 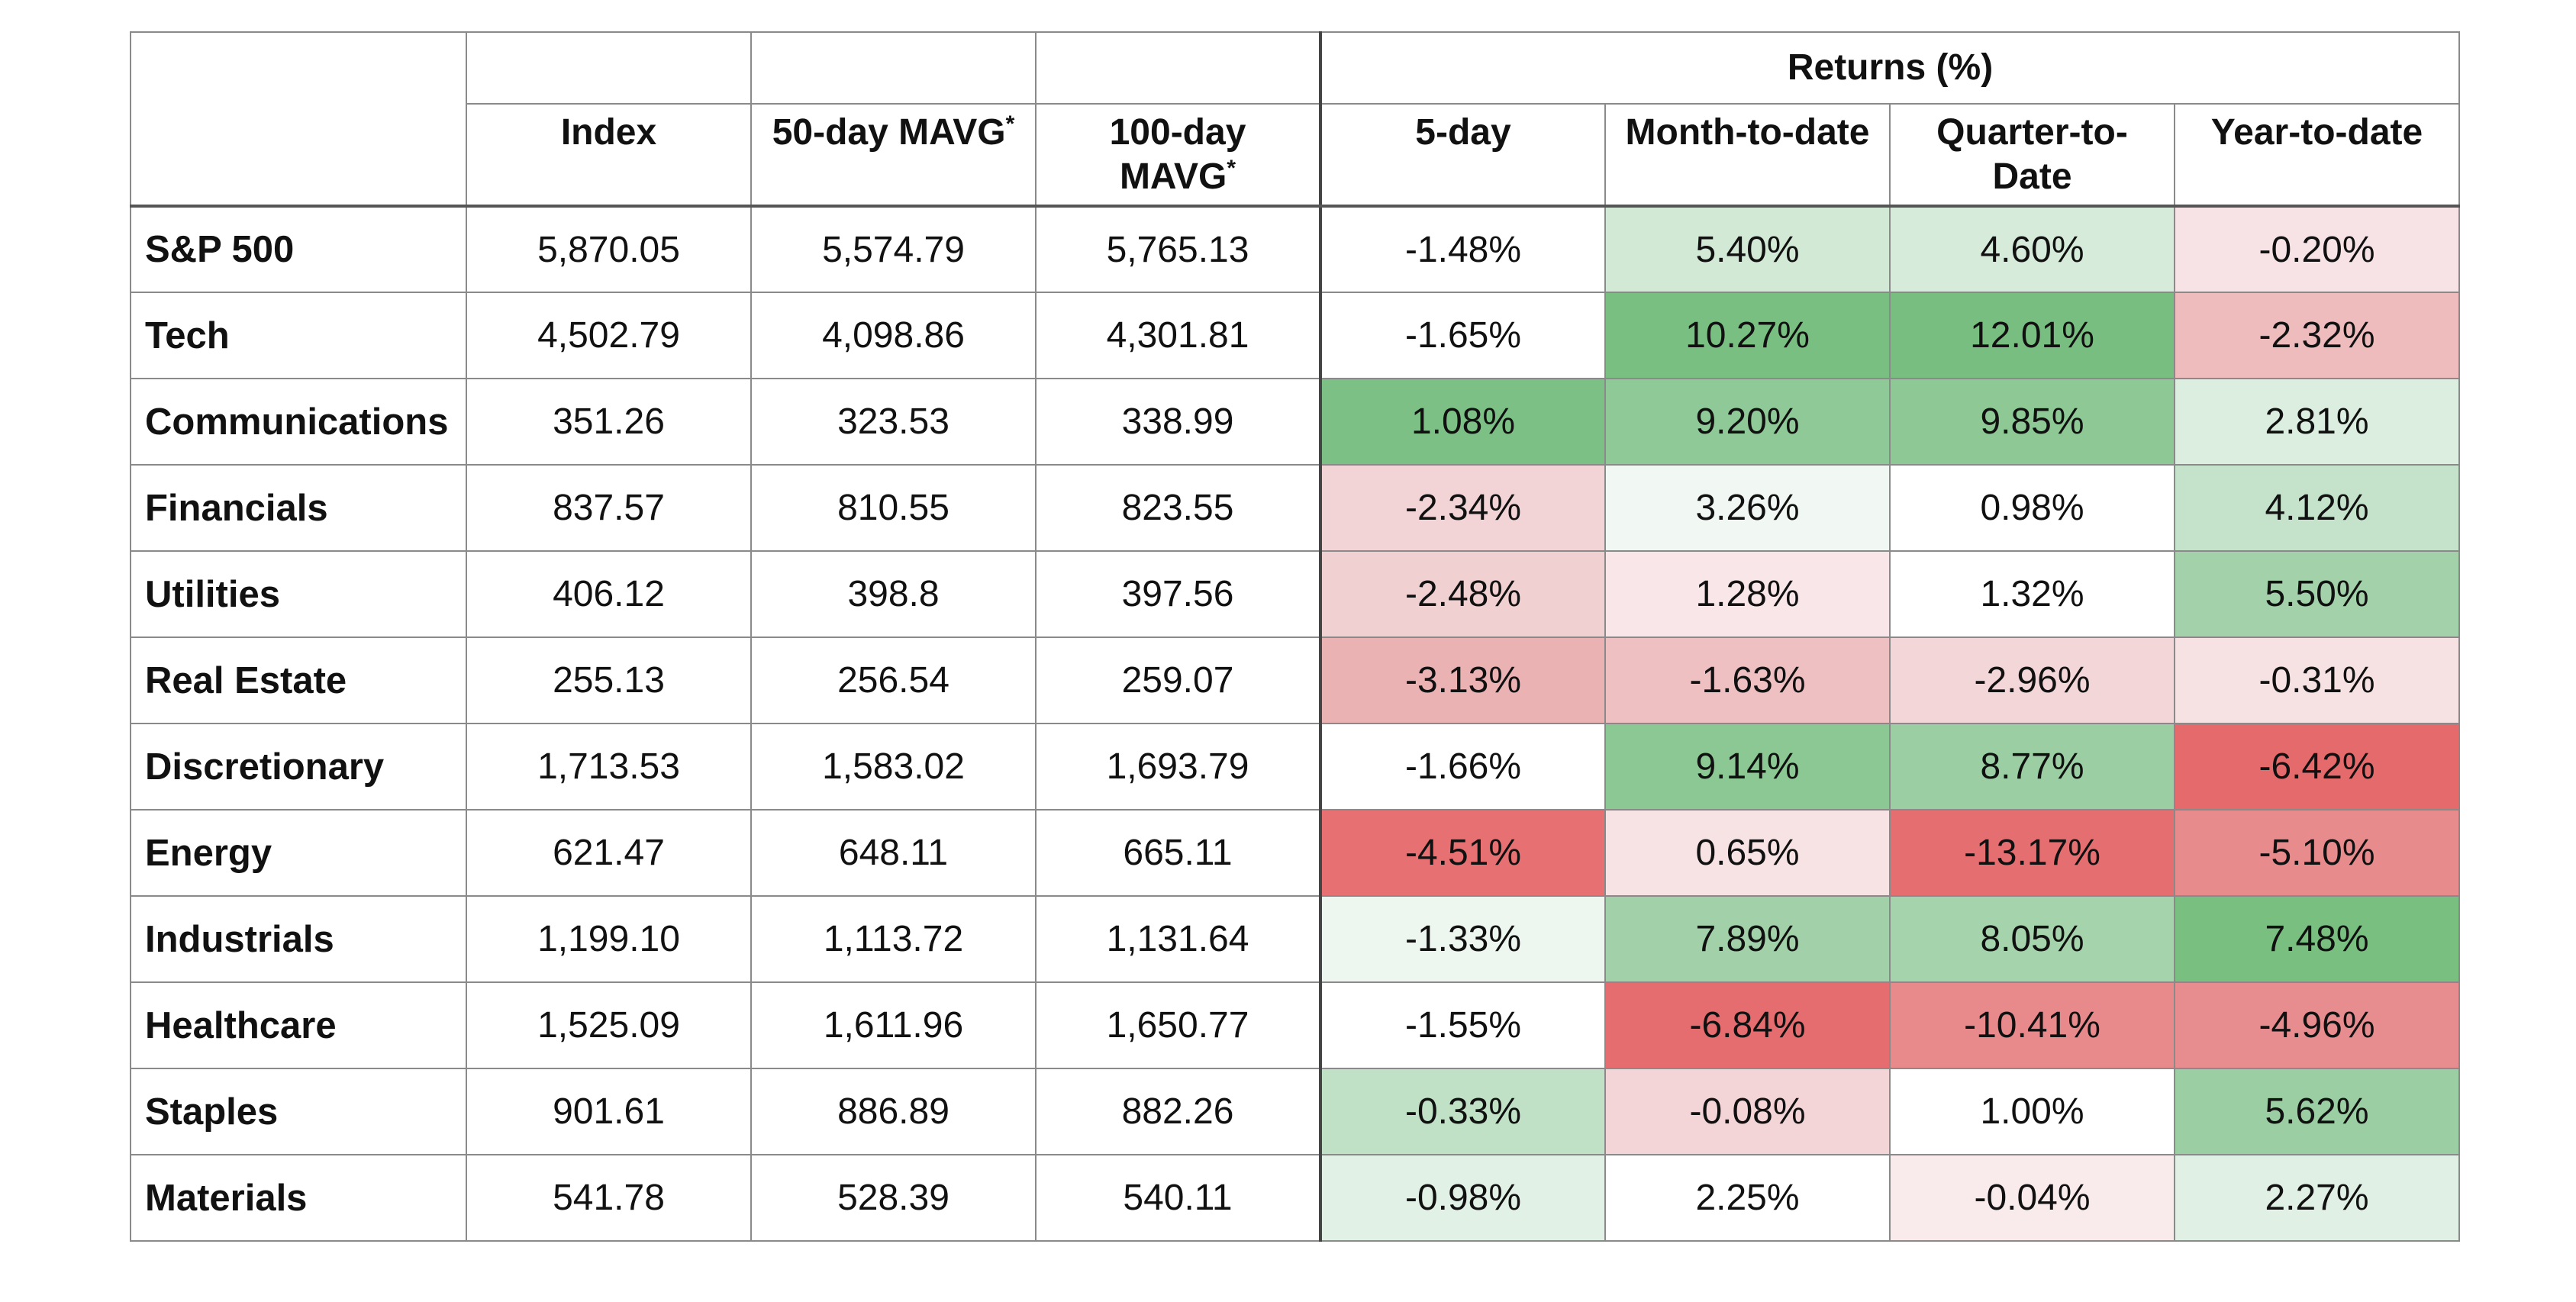 I want to click on ytd-cell: -4.96%, so click(x=2317, y=1025).